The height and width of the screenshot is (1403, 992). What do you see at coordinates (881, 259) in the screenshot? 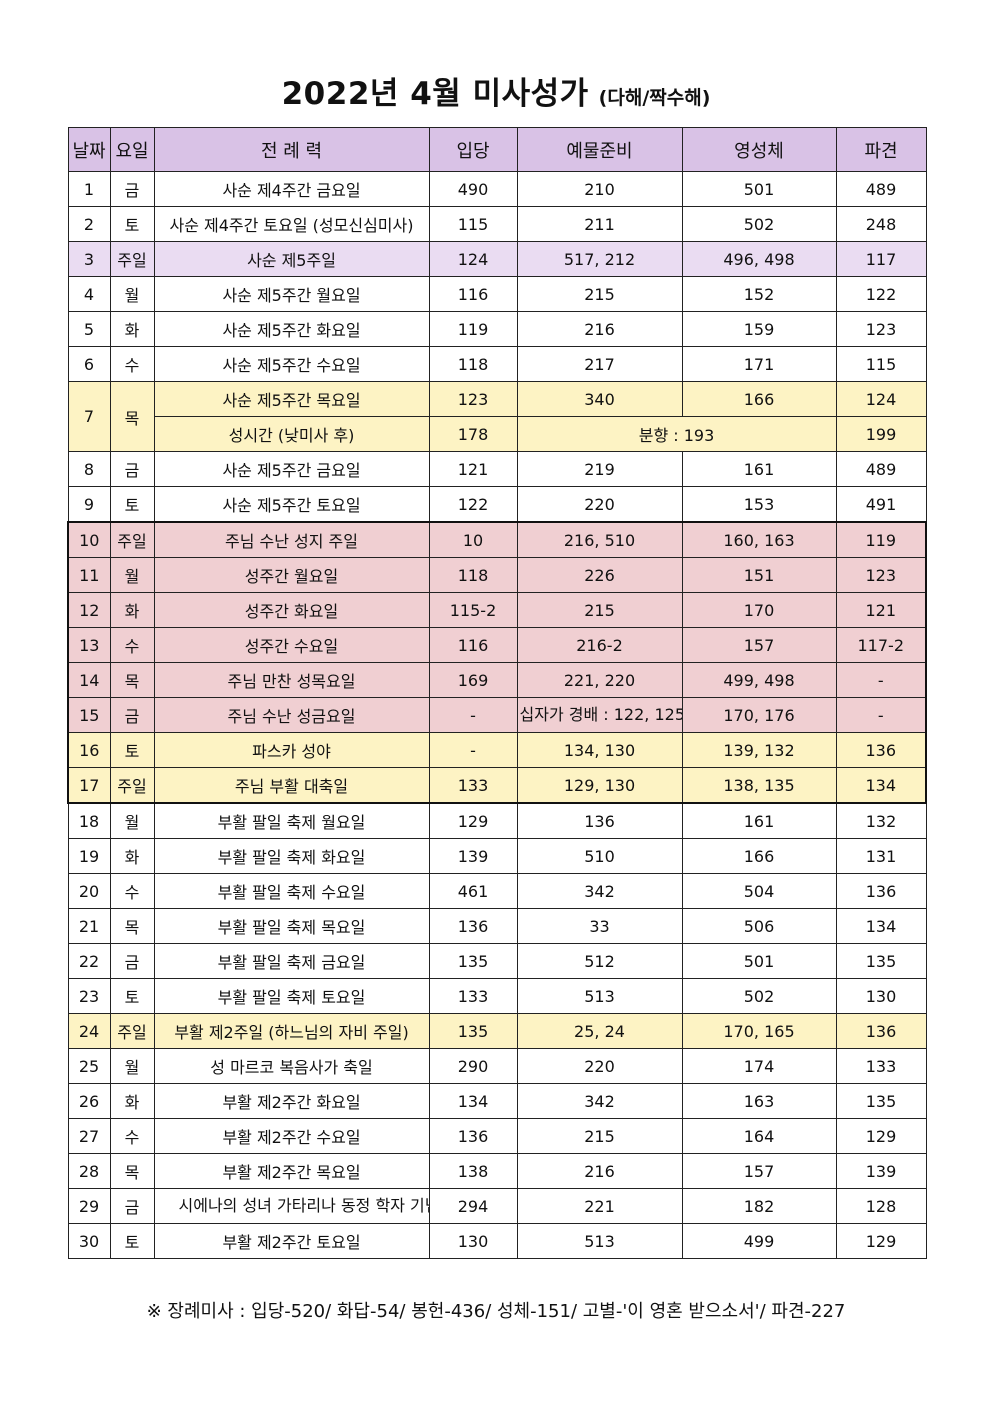
I see `dismissal-cell: 117` at bounding box center [881, 259].